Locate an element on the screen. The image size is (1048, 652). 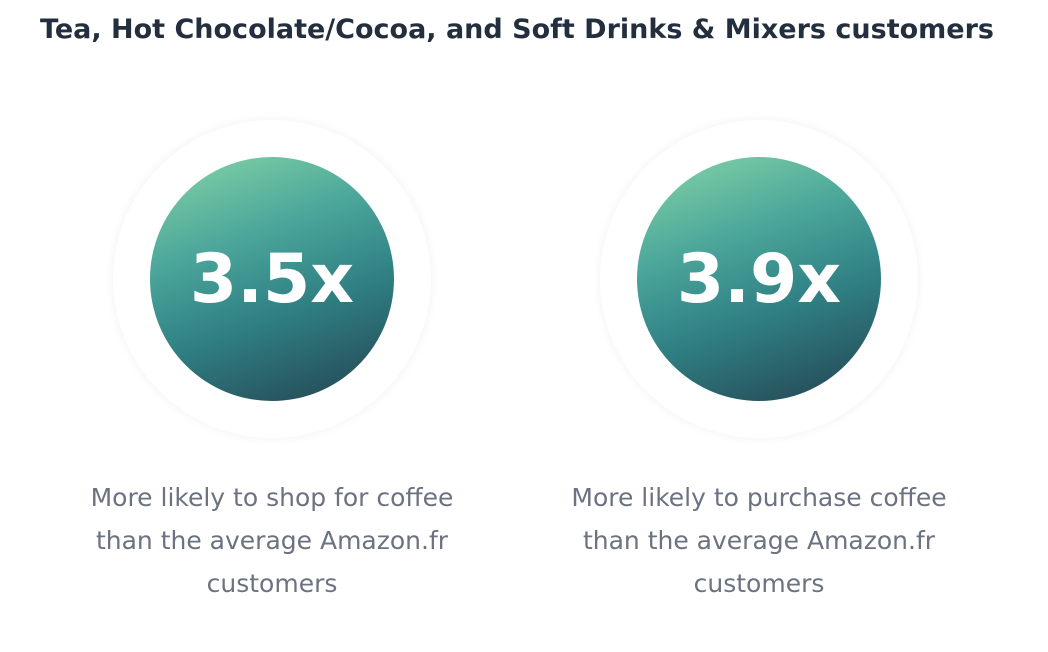
stat-disc: 3.5x is located at coordinates (272, 279).